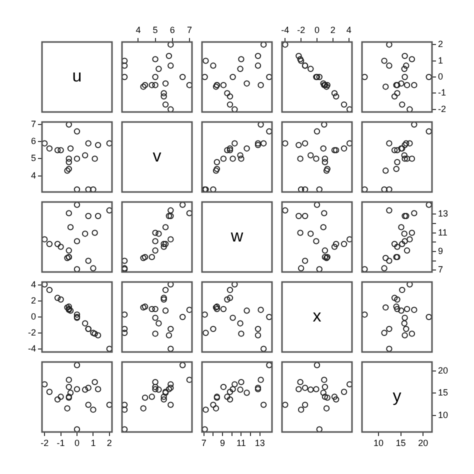 The image size is (474, 474). I want to click on y-tick-label: 1, so click(441, 60).